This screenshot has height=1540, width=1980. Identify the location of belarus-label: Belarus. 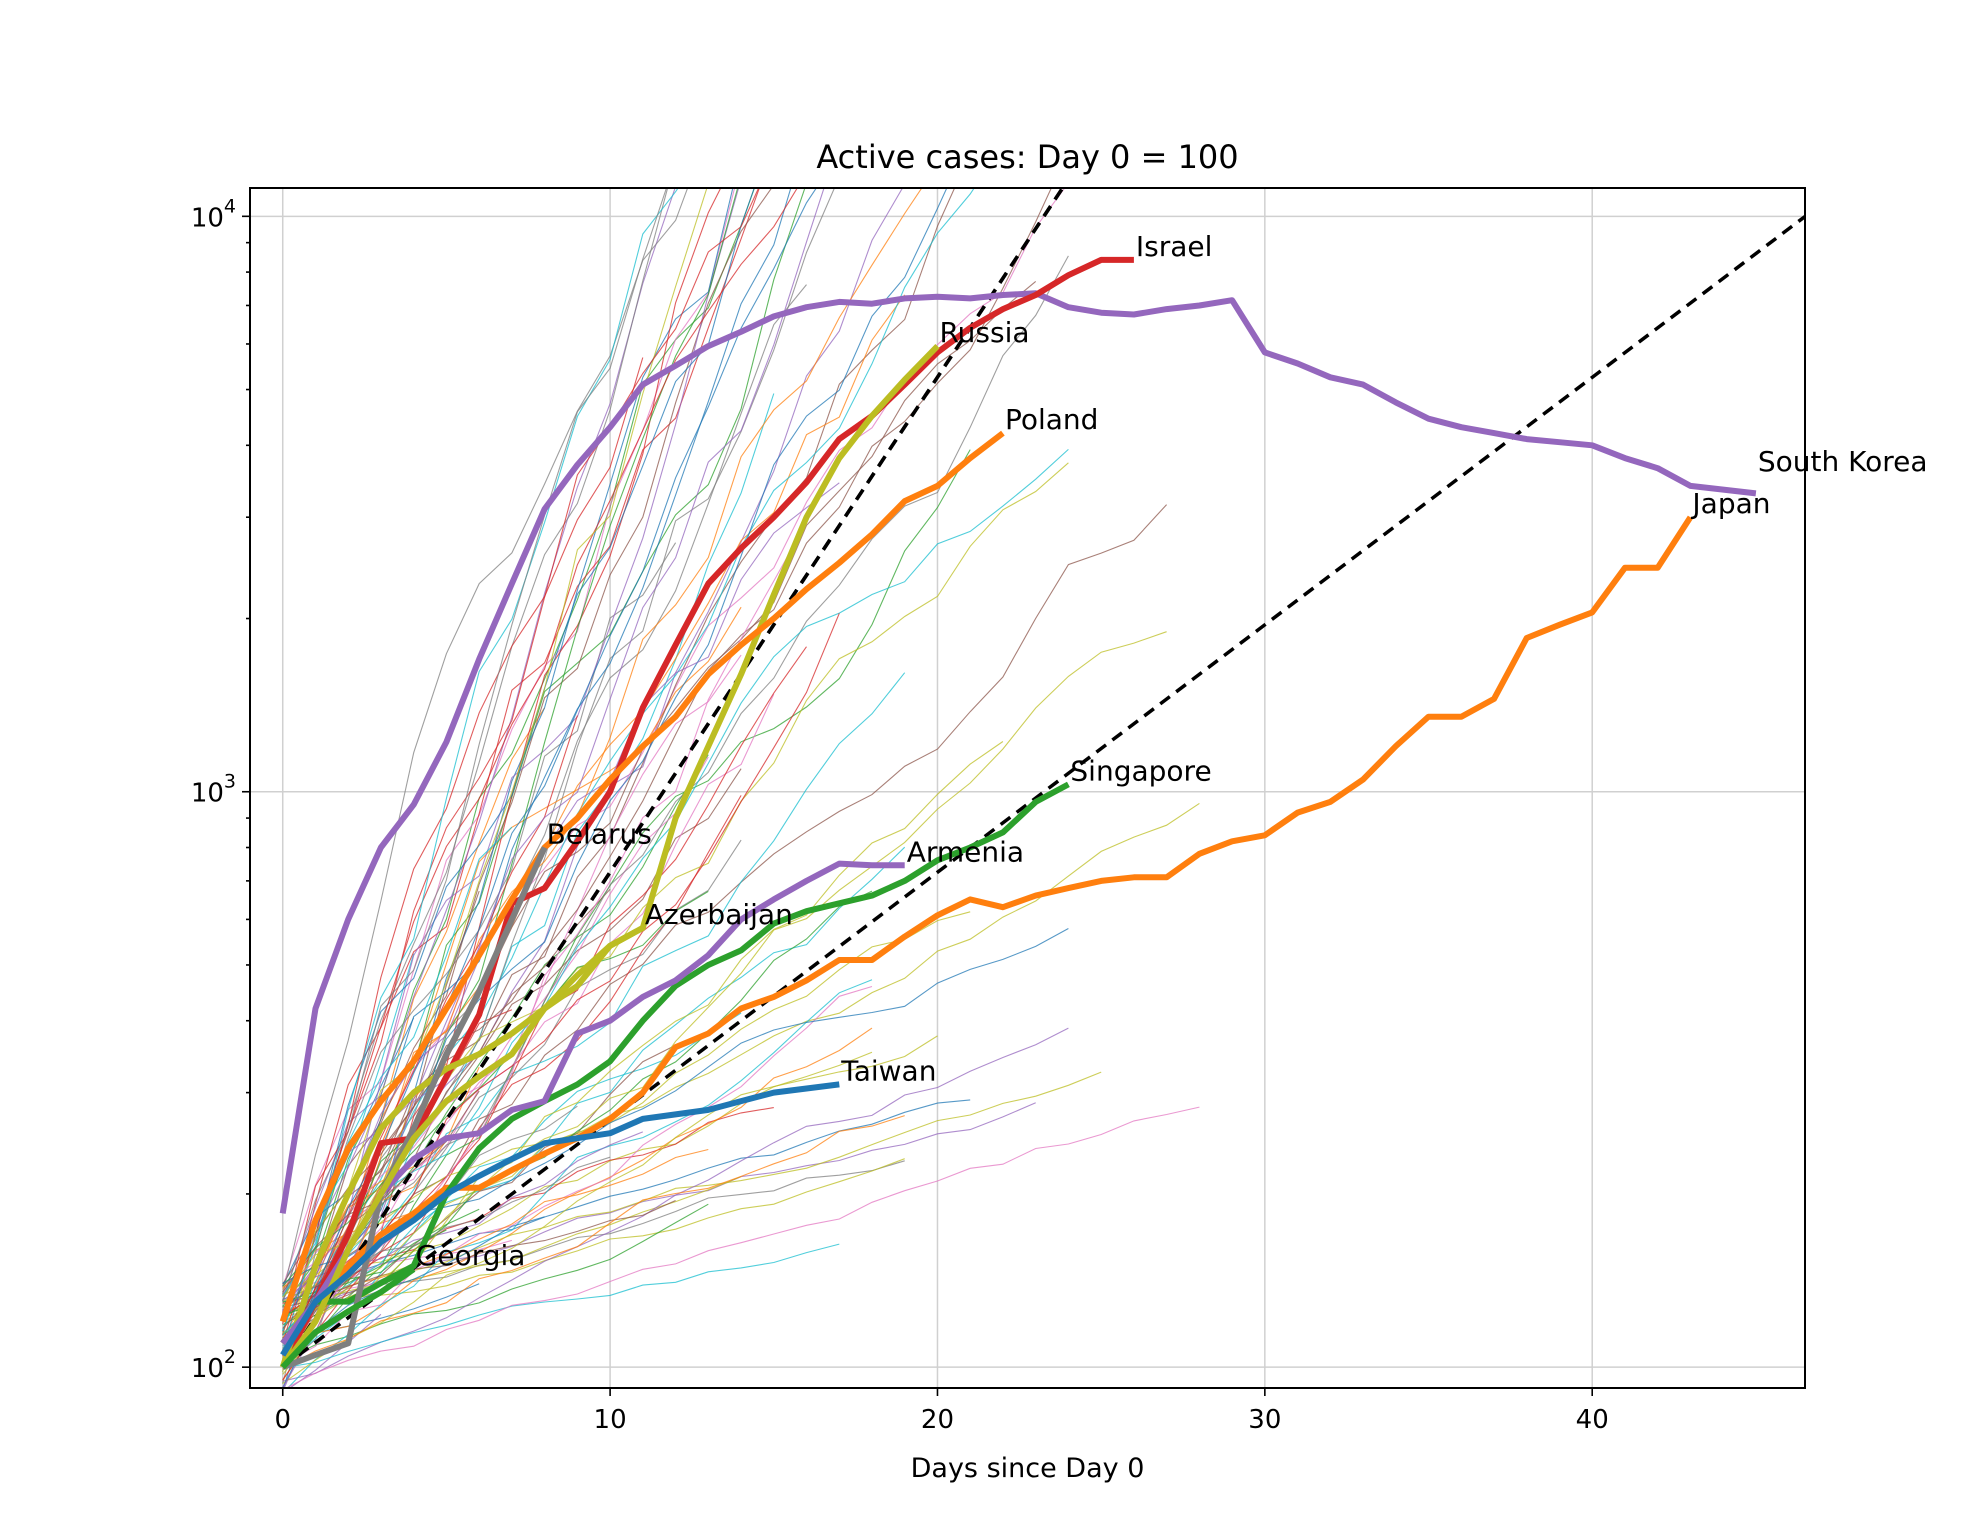
(599, 834).